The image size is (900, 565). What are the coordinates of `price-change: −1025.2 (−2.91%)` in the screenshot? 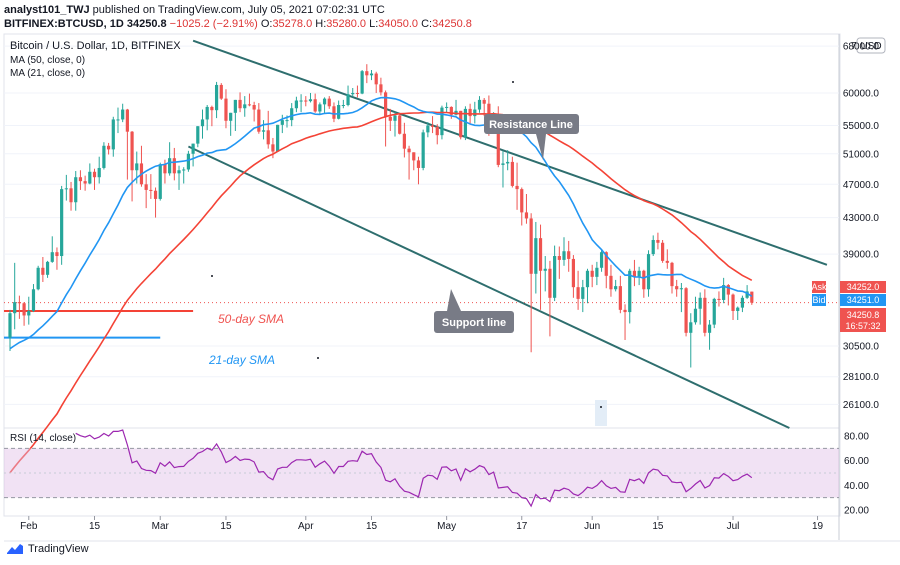 It's located at (213, 24).